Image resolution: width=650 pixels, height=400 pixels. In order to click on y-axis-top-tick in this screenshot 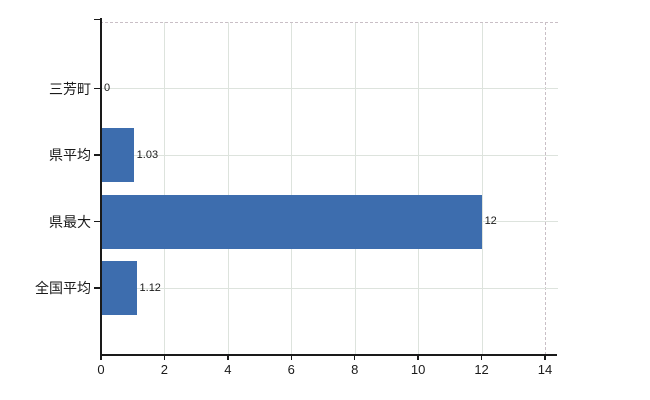, I will do `click(96, 19)`.